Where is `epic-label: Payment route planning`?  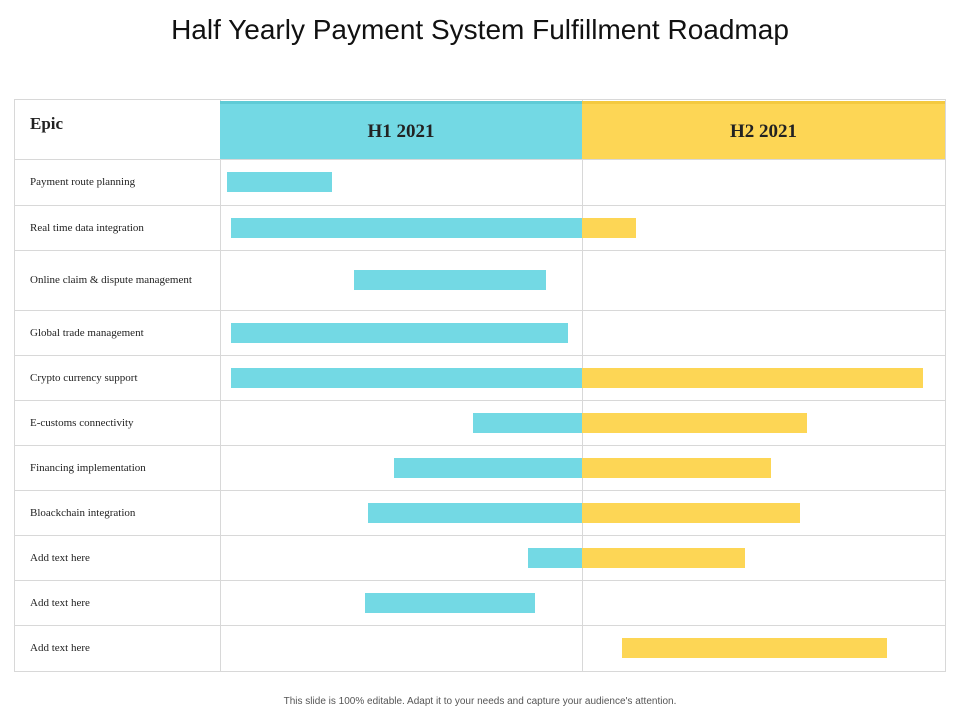
epic-label: Payment route planning is located at coordinates (83, 182).